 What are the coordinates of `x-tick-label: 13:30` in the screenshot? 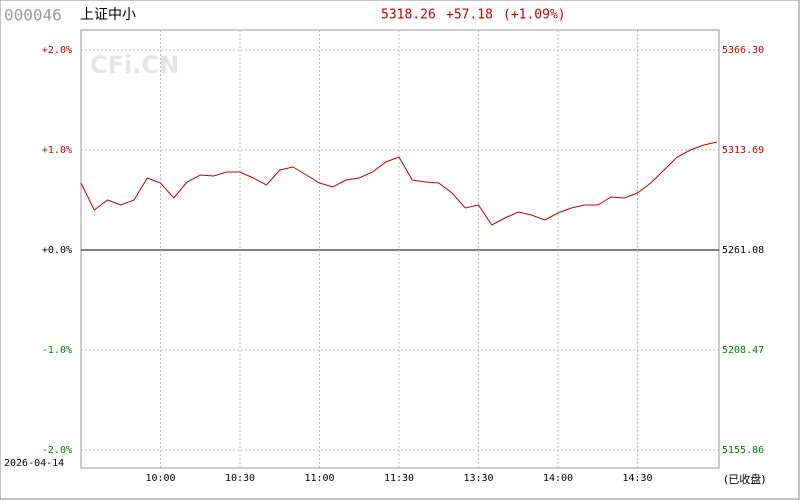 It's located at (478, 478).